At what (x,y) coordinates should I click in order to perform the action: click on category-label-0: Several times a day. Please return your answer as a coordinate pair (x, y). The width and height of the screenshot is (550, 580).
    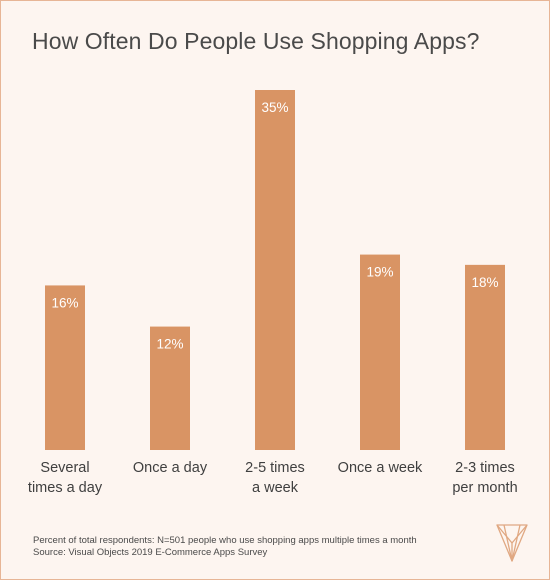
    Looking at the image, I should click on (65, 478).